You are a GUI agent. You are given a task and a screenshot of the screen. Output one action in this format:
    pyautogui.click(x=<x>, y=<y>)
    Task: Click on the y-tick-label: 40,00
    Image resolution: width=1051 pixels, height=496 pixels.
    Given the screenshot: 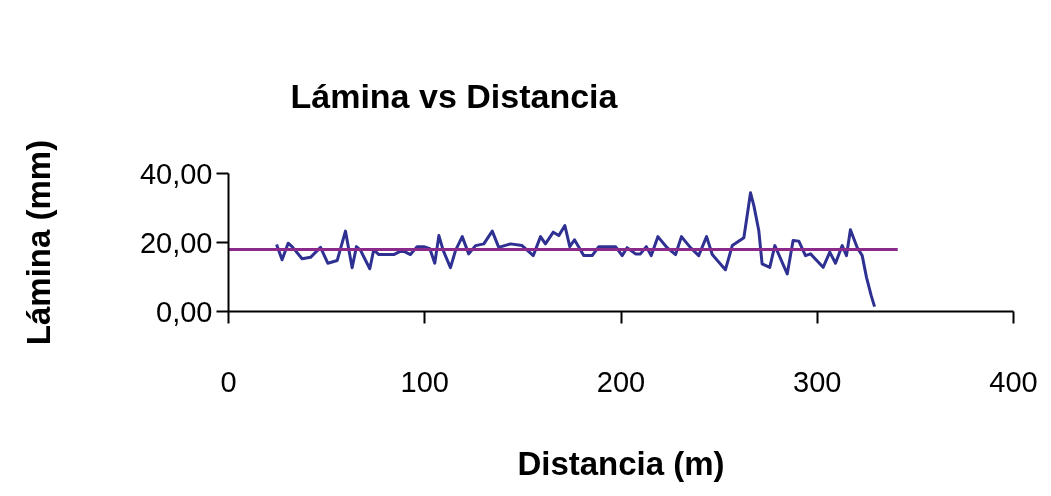 What is the action you would take?
    pyautogui.click(x=176, y=173)
    